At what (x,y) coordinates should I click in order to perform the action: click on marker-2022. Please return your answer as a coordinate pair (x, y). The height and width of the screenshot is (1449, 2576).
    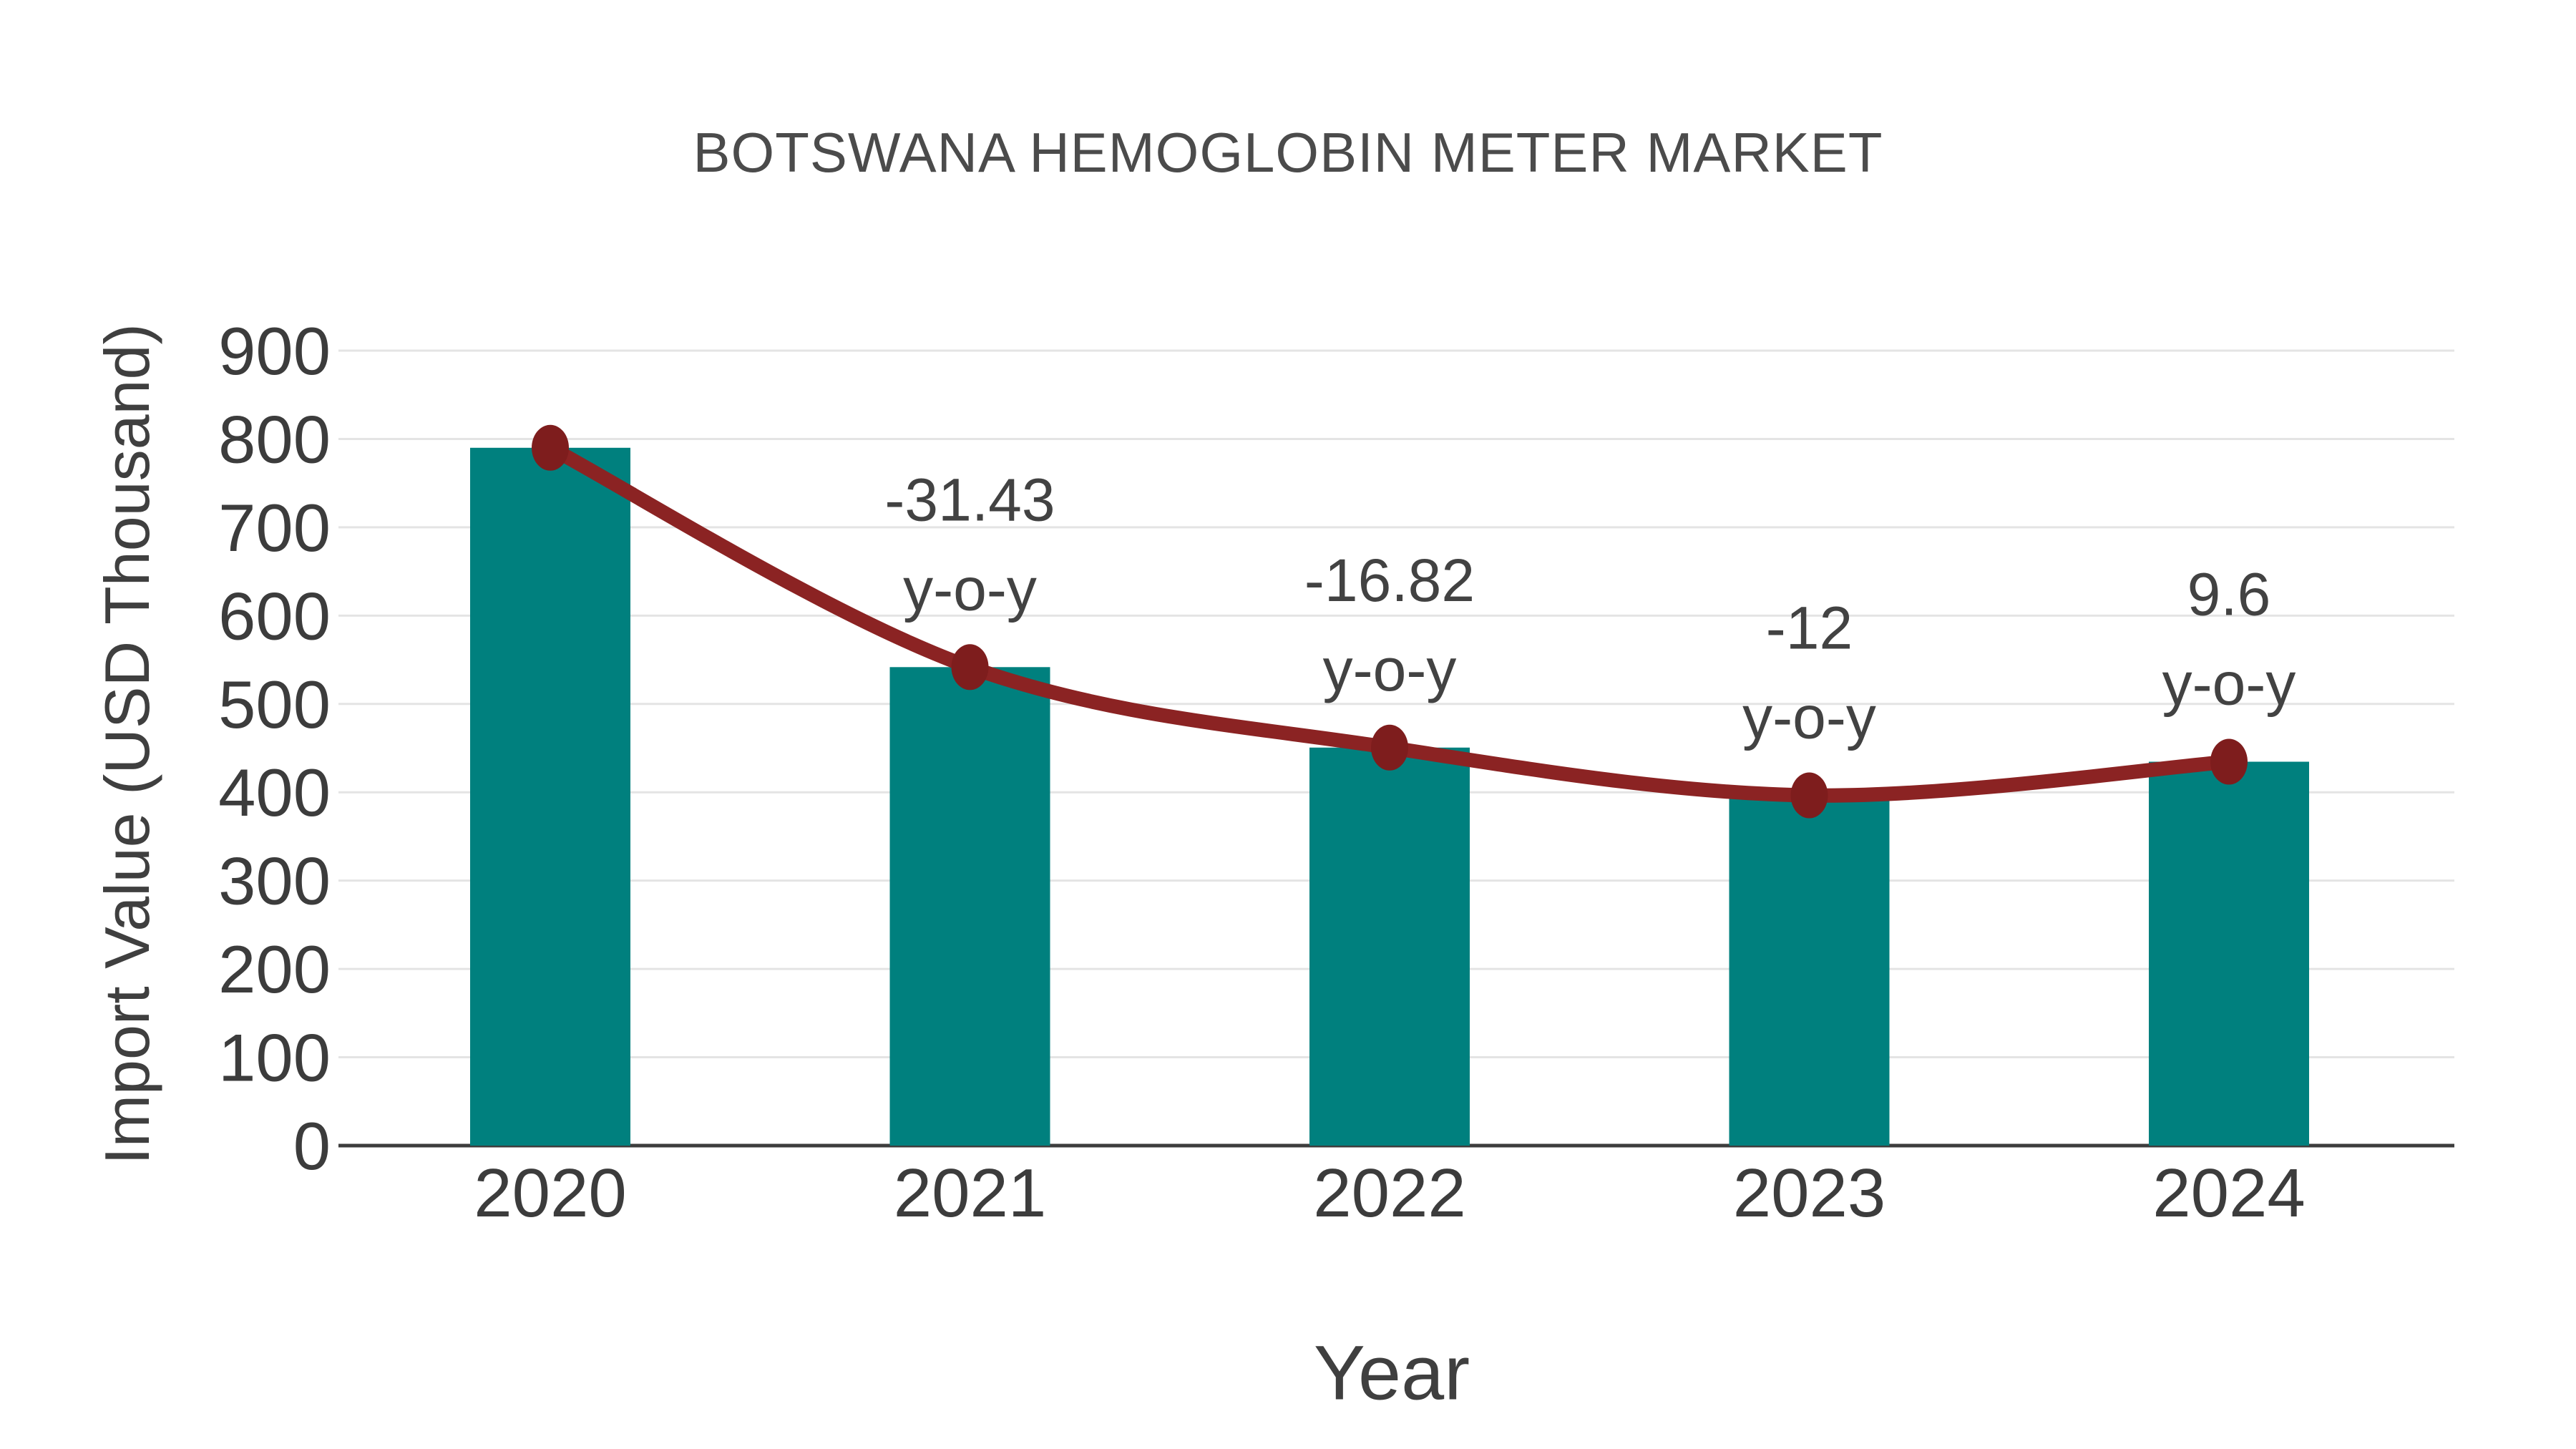
    Looking at the image, I should click on (1389, 747).